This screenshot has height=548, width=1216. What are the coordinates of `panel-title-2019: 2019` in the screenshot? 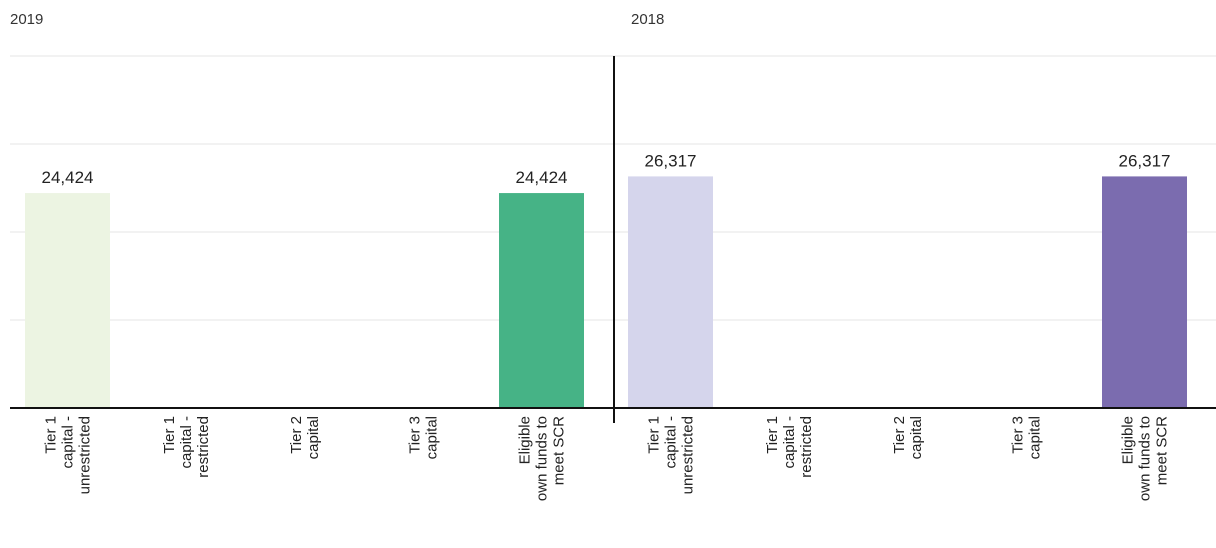 It's located at (26, 19).